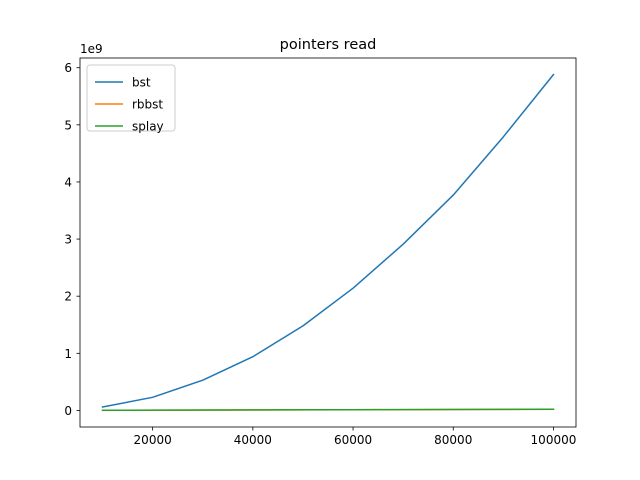 The height and width of the screenshot is (480, 640). I want to click on chart-title: pointers read, so click(328, 45).